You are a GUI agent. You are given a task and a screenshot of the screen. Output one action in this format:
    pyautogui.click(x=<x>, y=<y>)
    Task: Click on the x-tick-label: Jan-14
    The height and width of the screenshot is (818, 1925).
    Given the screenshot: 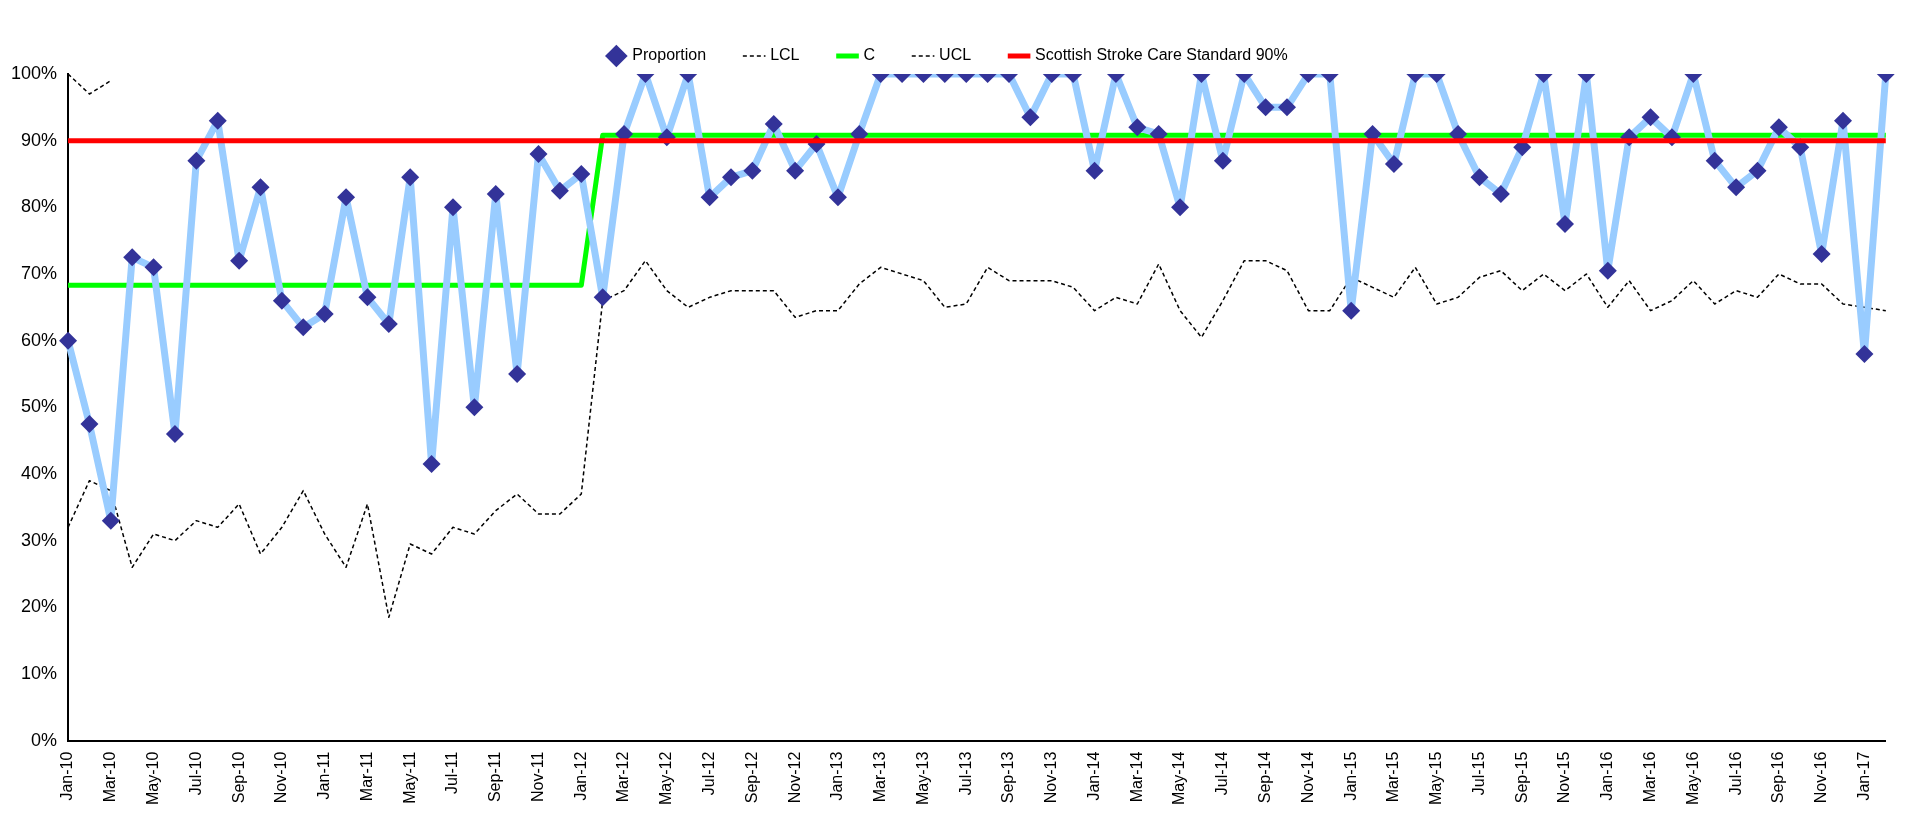 What is the action you would take?
    pyautogui.click(x=1093, y=776)
    